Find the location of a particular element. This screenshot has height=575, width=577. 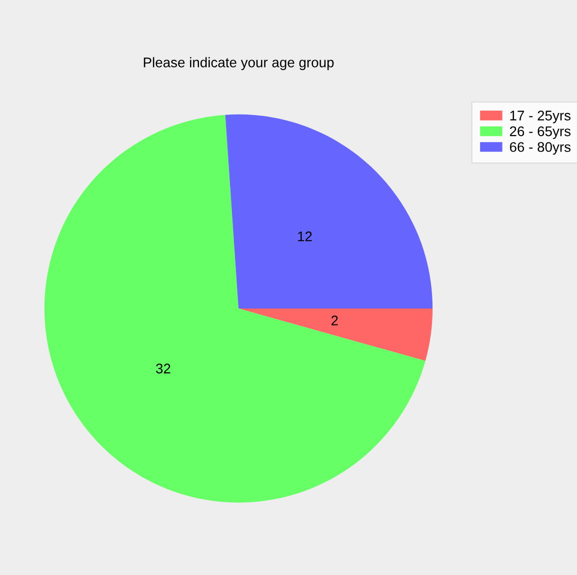

legend-label: 26 - 65yrs is located at coordinates (540, 132).